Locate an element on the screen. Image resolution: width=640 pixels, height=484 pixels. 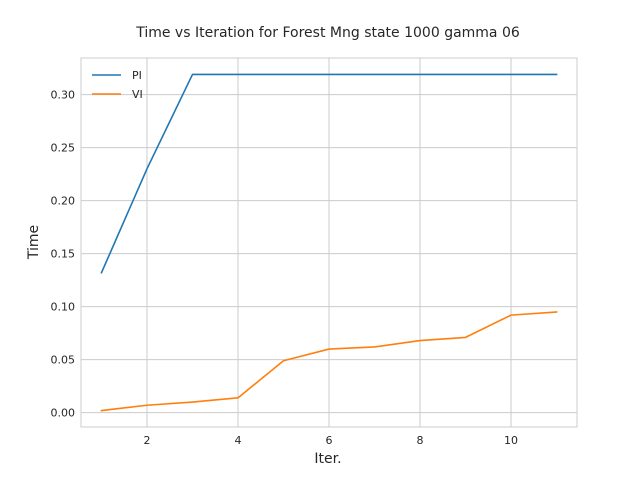
x-axis-ticks: 2 4 6 8 10 is located at coordinates (330, 440).